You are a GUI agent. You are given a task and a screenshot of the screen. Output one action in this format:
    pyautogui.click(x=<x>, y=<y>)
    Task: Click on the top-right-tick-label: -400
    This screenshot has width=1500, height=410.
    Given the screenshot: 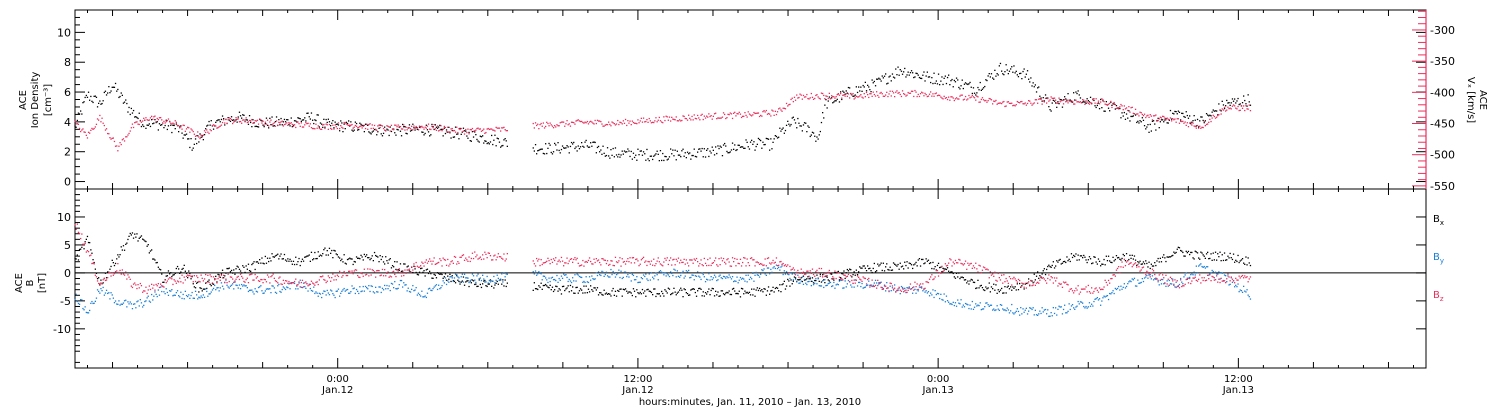 What is the action you would take?
    pyautogui.click(x=1442, y=92)
    